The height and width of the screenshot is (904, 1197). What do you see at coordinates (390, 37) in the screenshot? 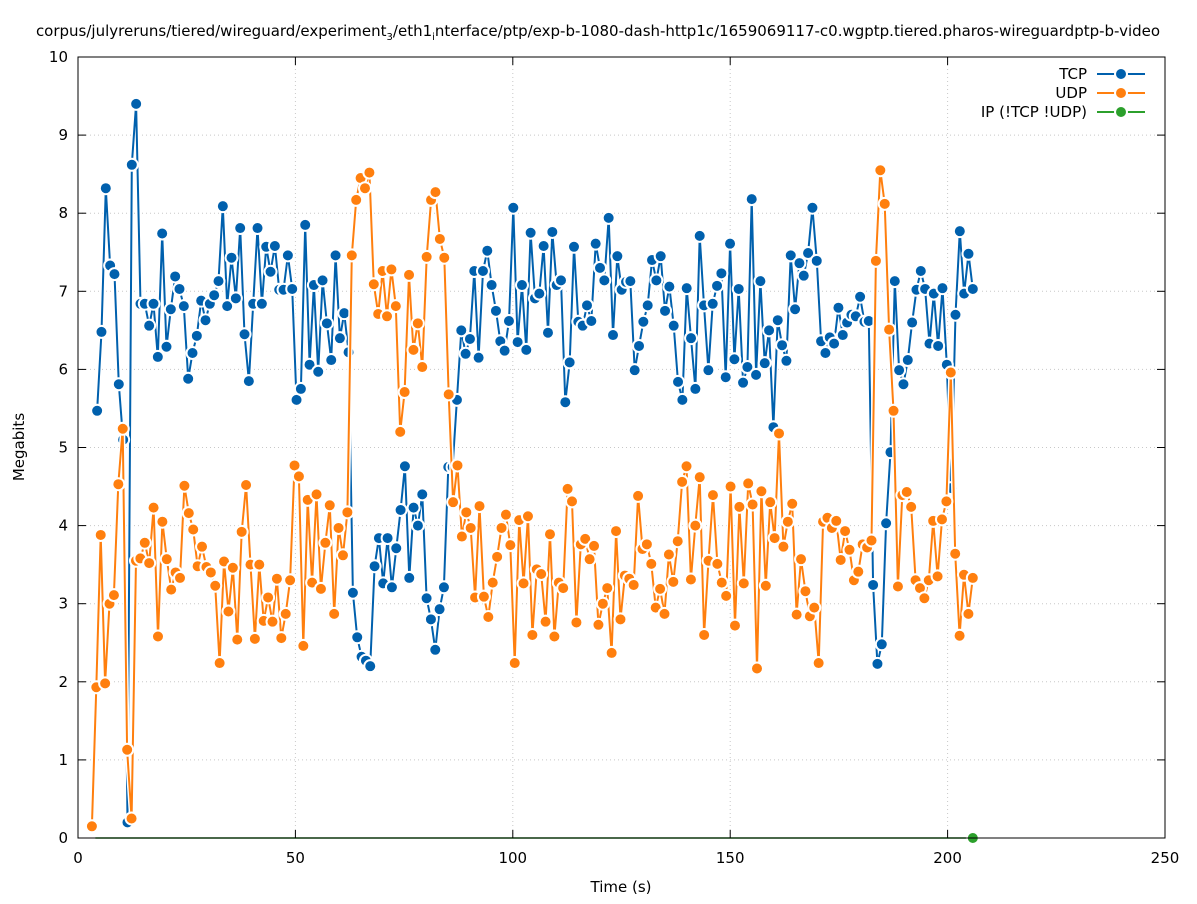
I see `title-subscript: 3` at bounding box center [390, 37].